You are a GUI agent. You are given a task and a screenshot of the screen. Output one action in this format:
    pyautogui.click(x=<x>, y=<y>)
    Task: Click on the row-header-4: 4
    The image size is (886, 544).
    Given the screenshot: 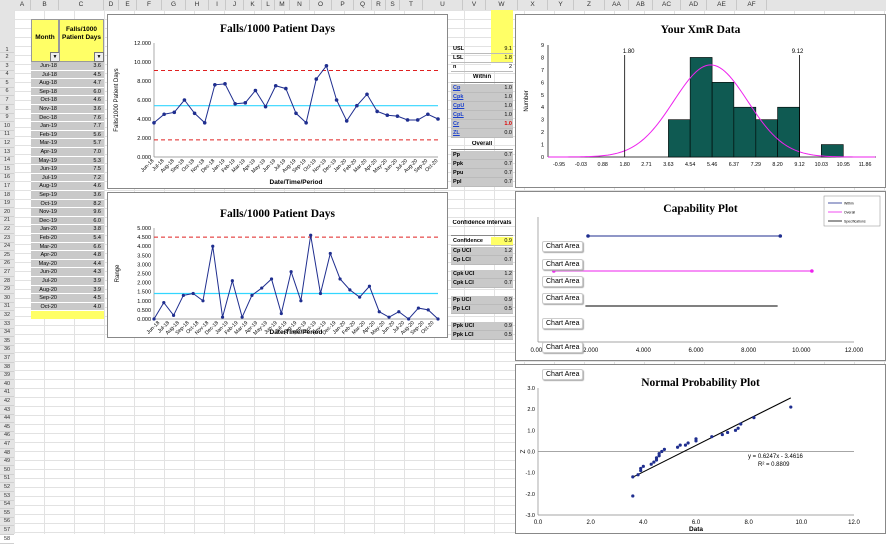 What is the action you would take?
    pyautogui.click(x=7, y=75)
    